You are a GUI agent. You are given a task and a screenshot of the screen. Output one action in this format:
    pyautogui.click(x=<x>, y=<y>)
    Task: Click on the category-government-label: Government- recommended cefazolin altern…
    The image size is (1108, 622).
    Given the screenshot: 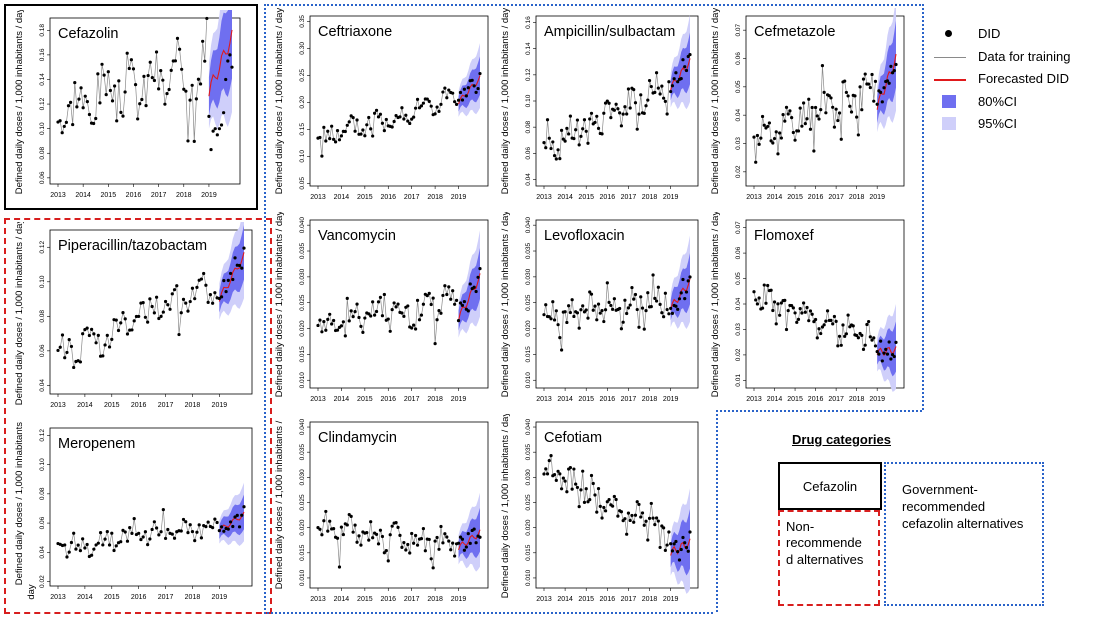 What is the action you would take?
    pyautogui.click(x=963, y=506)
    